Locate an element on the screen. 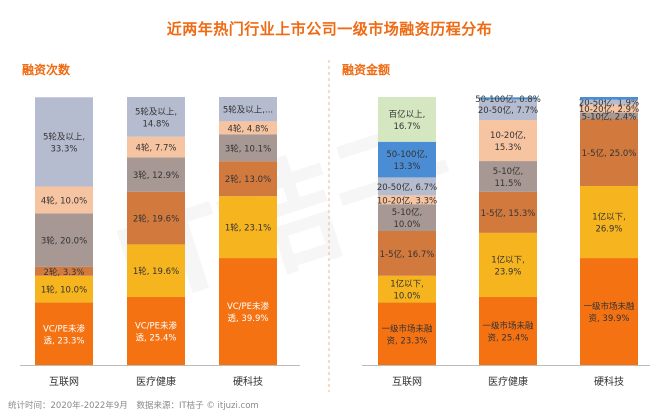 Image resolution: width=659 pixels, height=417 pixels. data-label: 50-100亿, is located at coordinates (406, 154).